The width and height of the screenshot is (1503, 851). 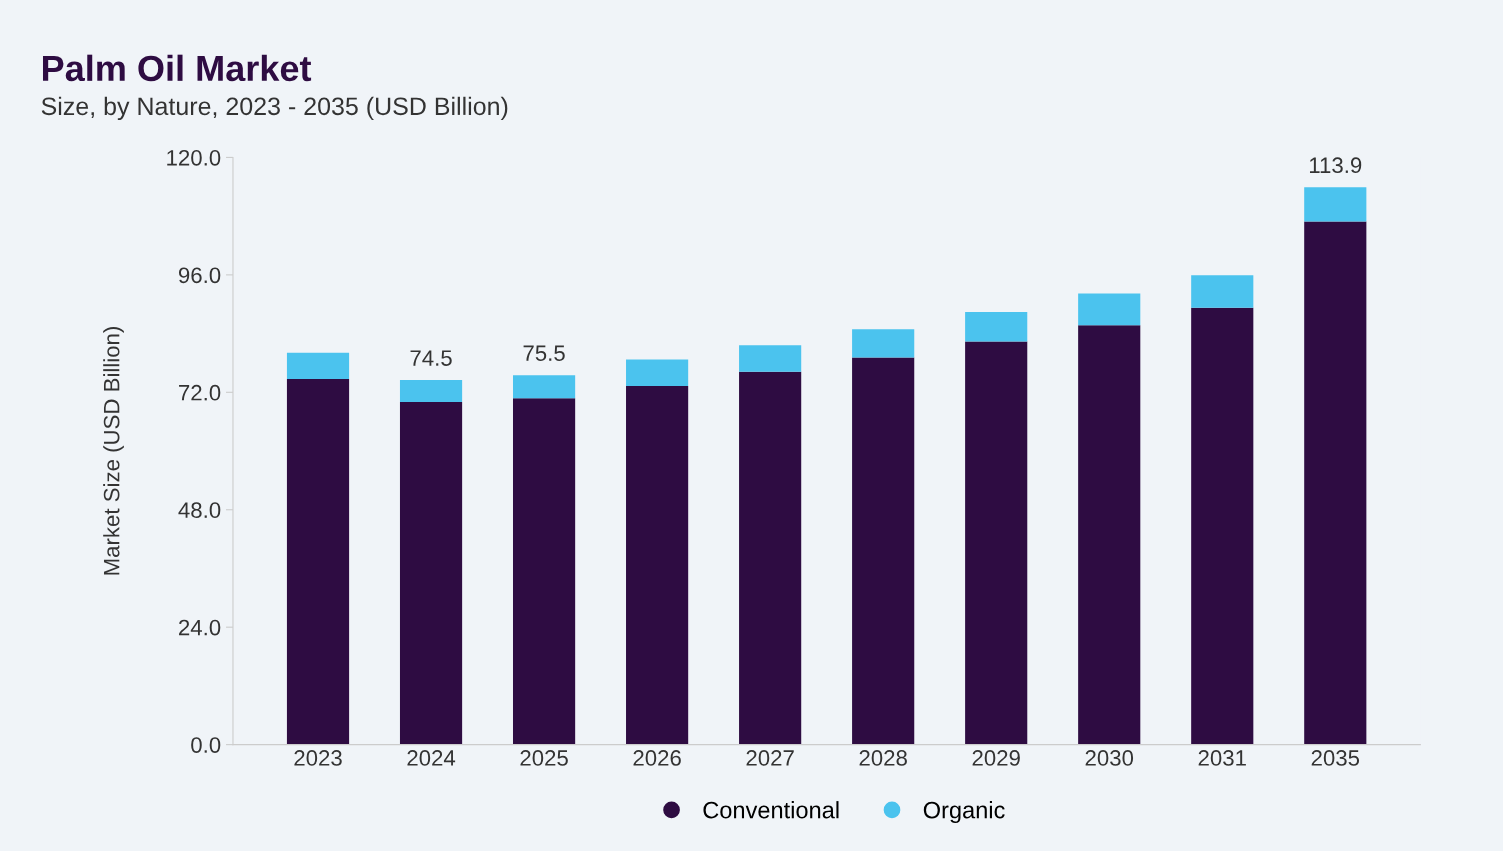 I want to click on x-tick-label: 2029, so click(x=996, y=758).